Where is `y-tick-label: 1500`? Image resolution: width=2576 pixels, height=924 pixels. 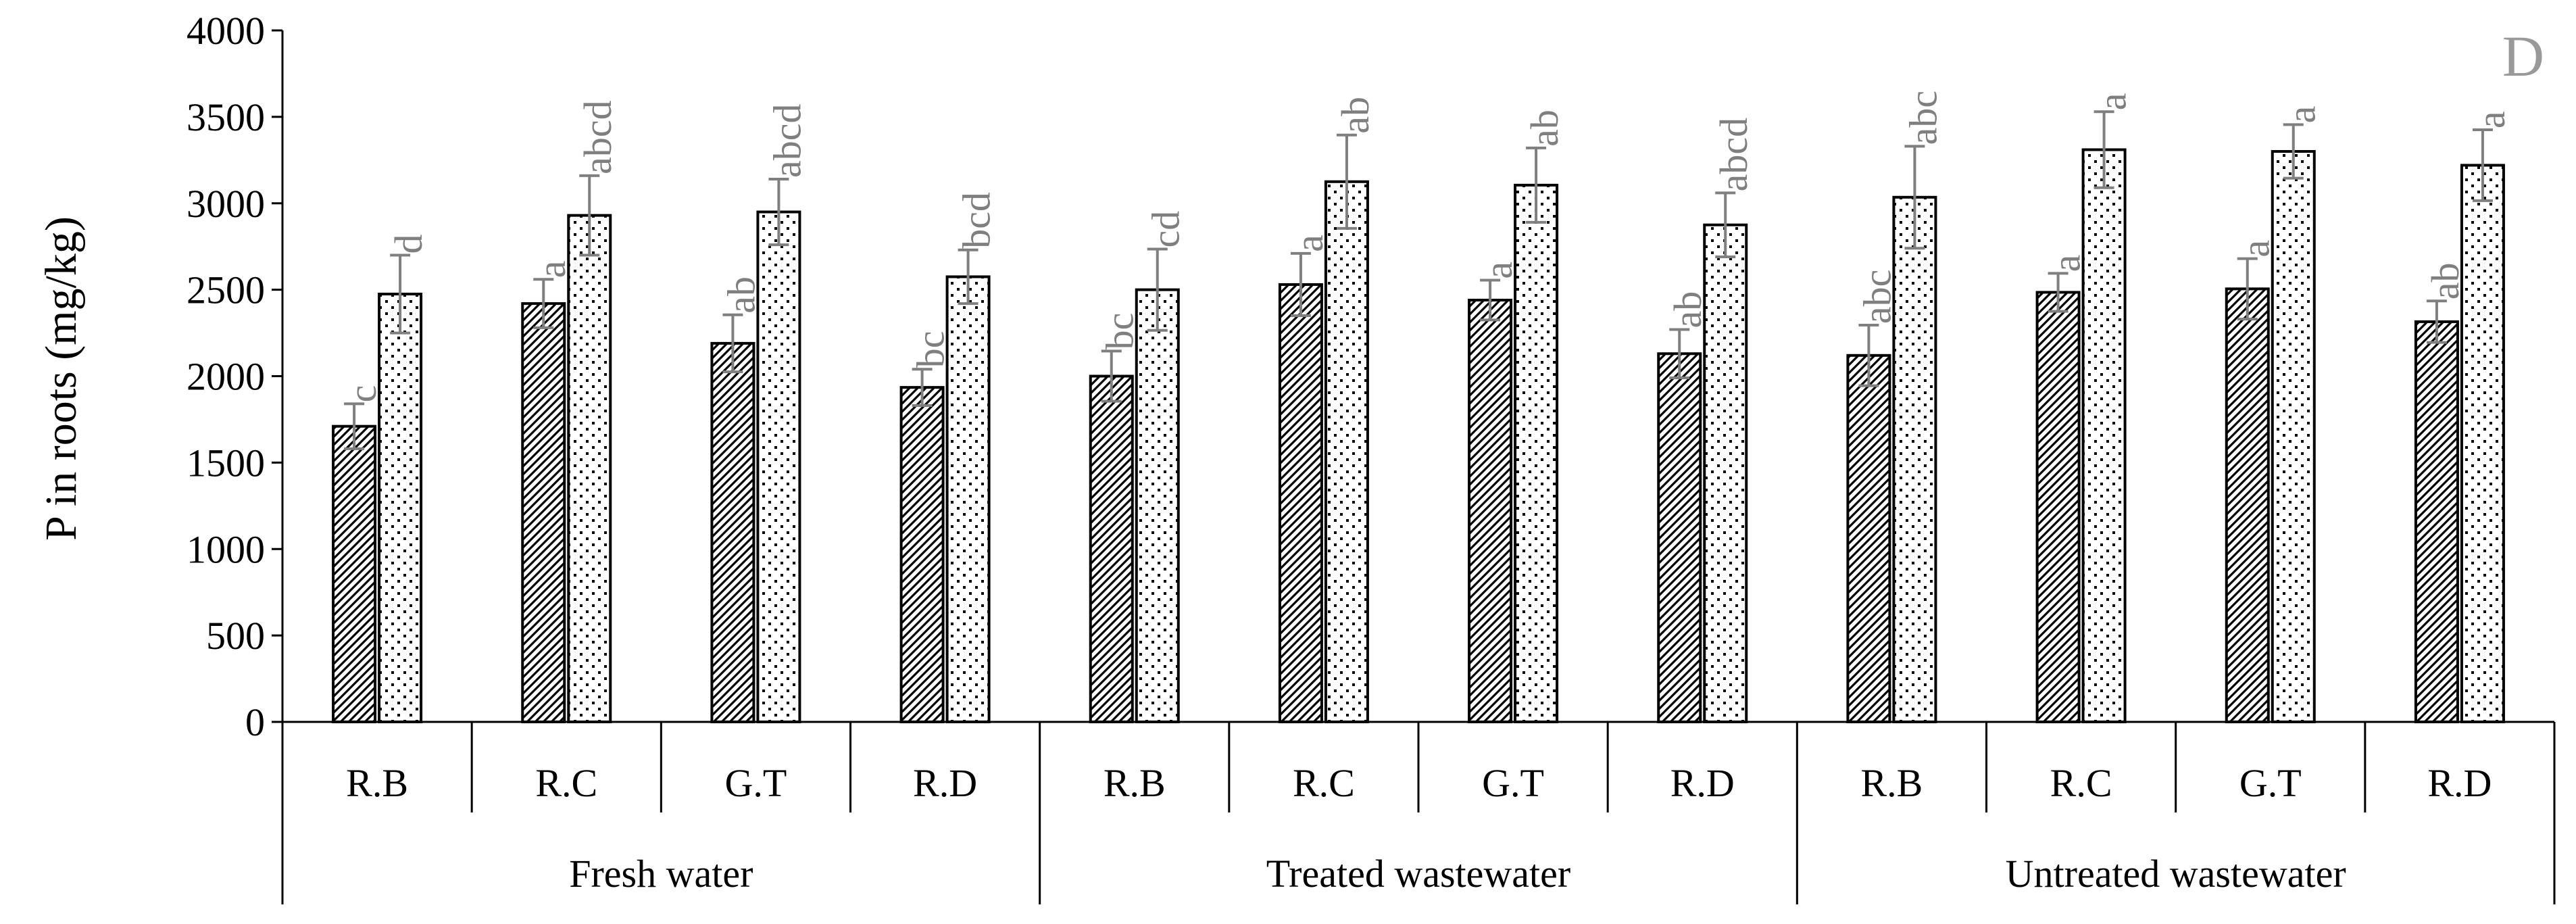 y-tick-label: 1500 is located at coordinates (226, 463).